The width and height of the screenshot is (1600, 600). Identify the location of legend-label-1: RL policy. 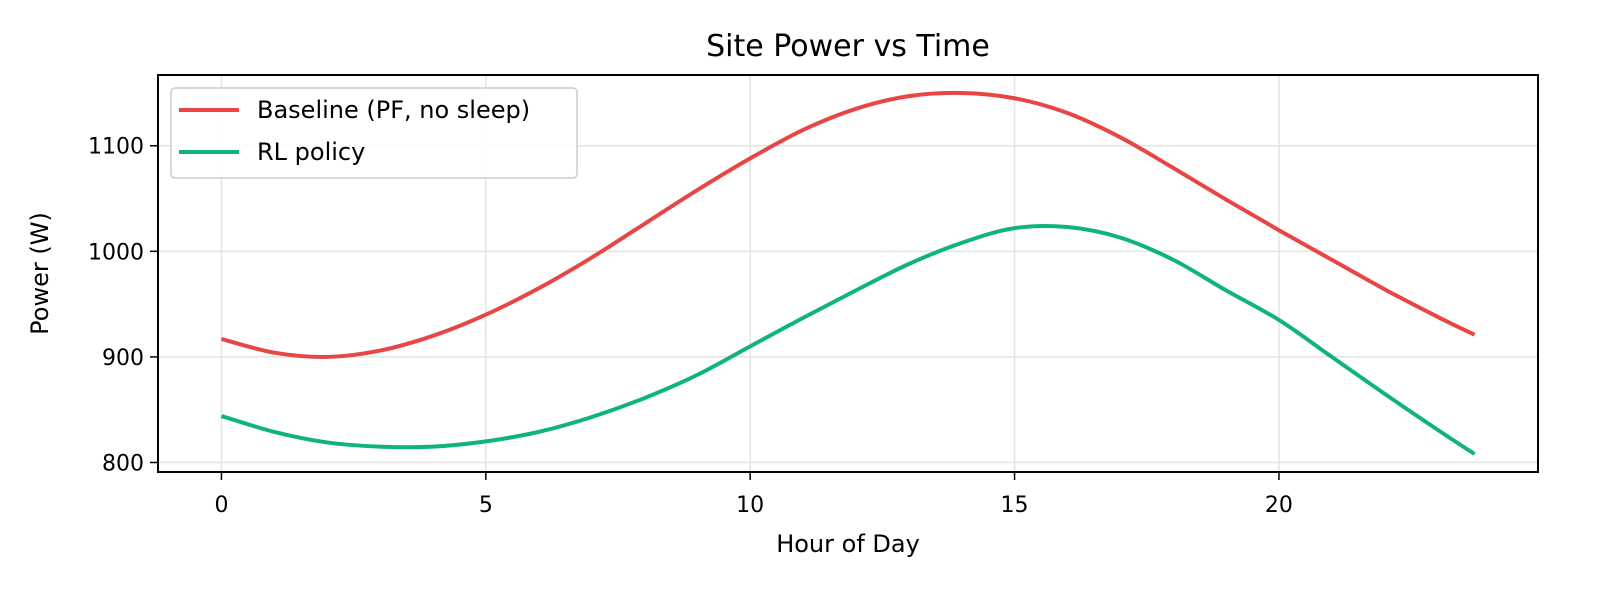
(311, 152).